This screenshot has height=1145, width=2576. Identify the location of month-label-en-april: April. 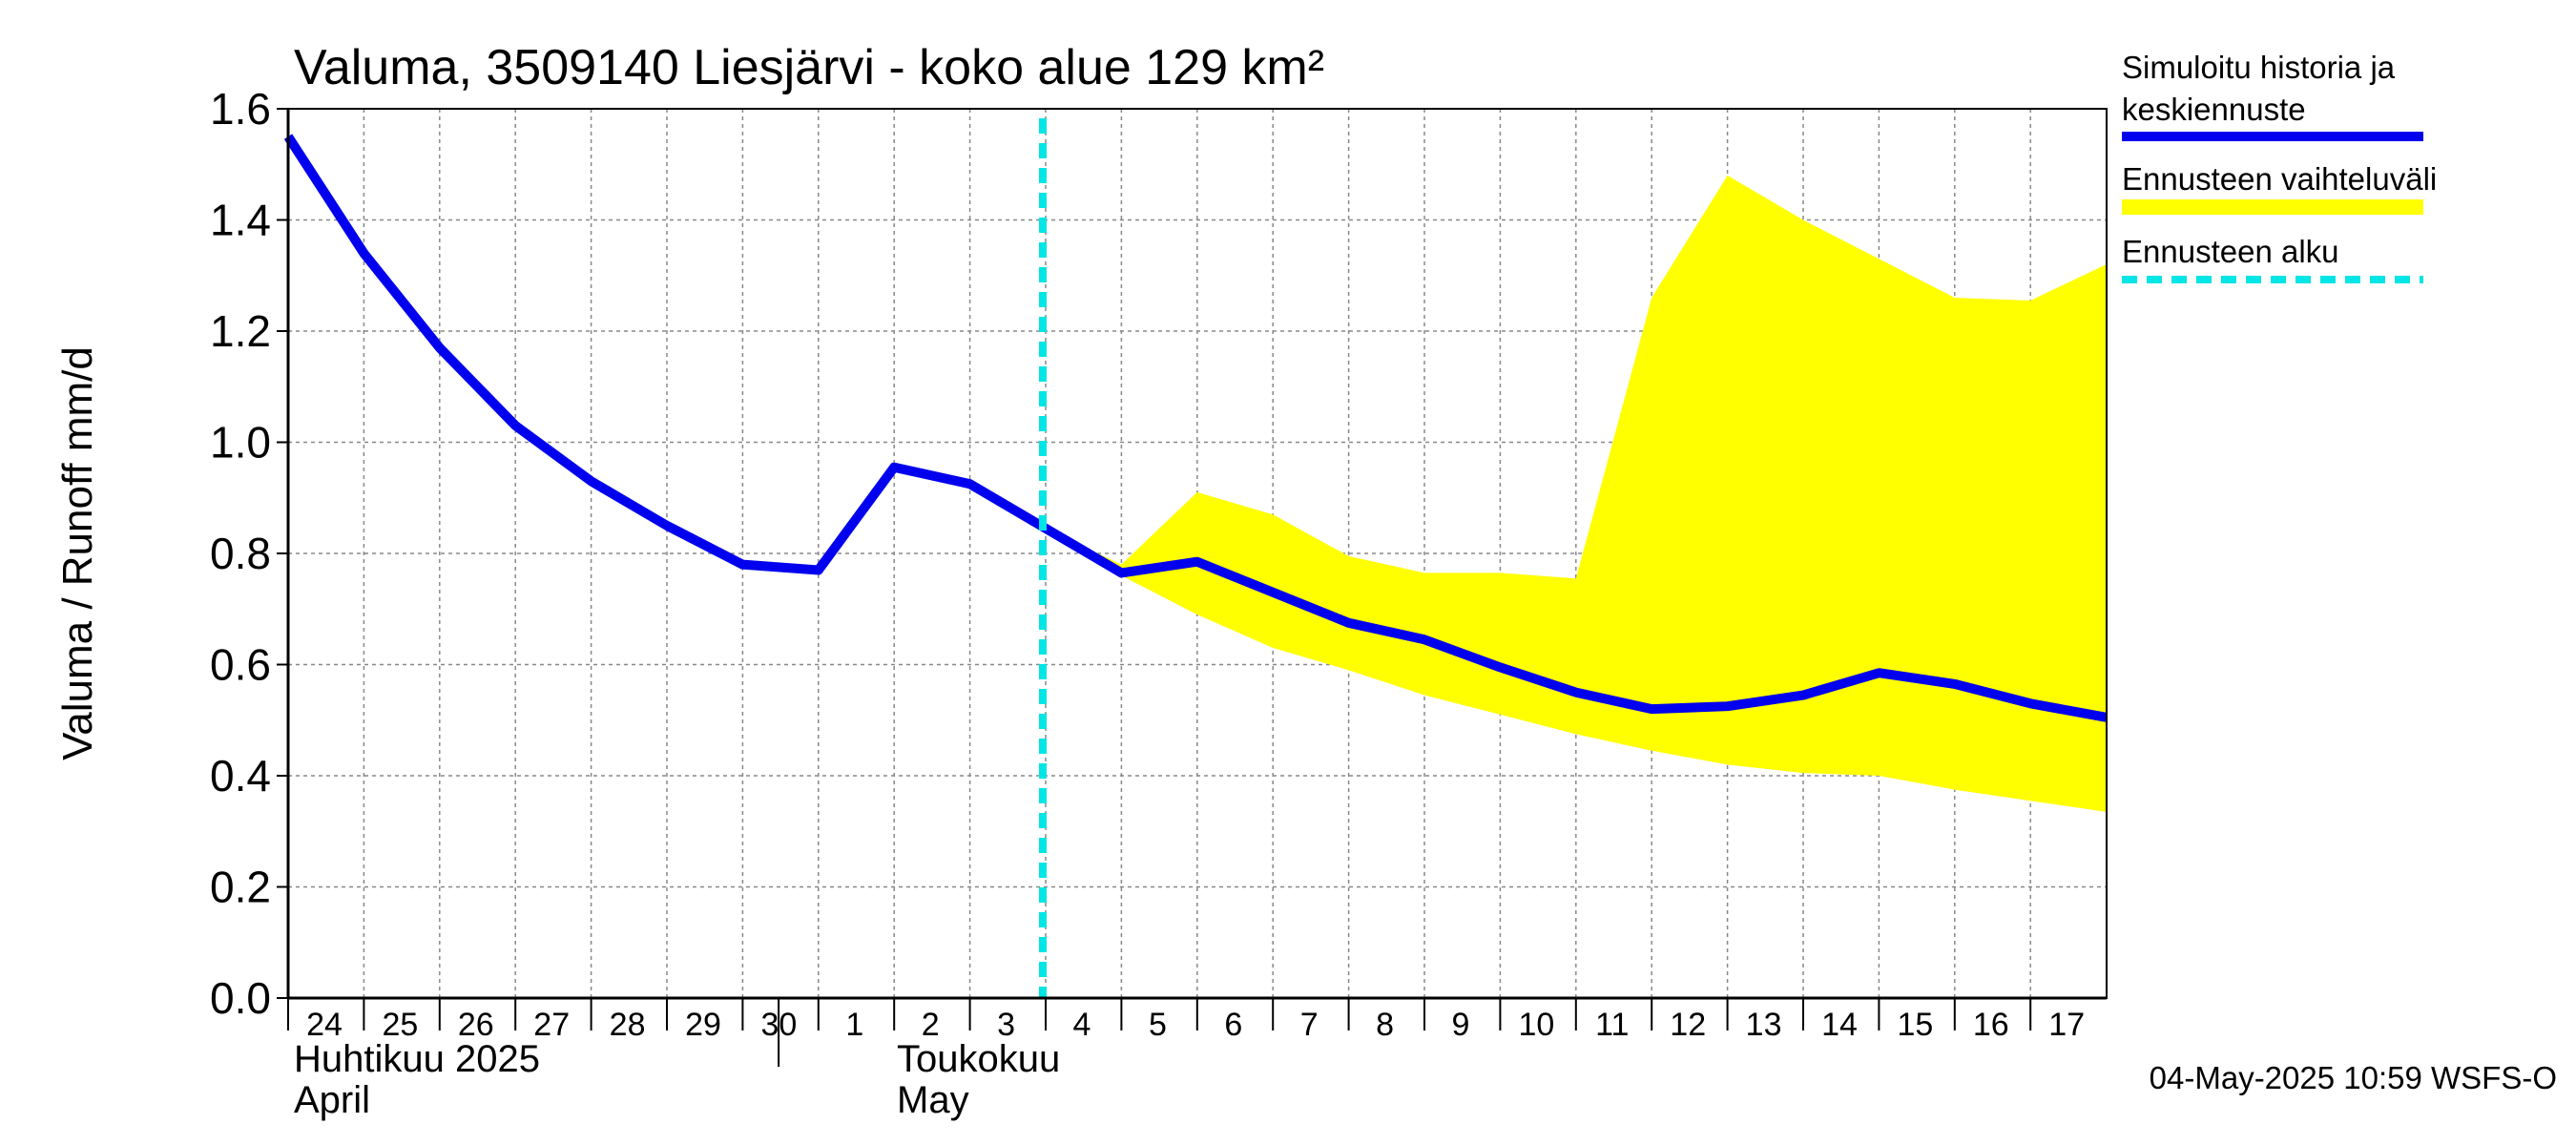
(332, 1100).